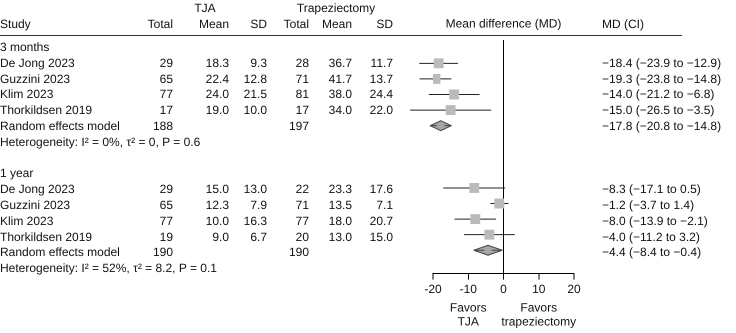  Describe the element at coordinates (205, 9) in the screenshot. I see `text: TJA` at that location.